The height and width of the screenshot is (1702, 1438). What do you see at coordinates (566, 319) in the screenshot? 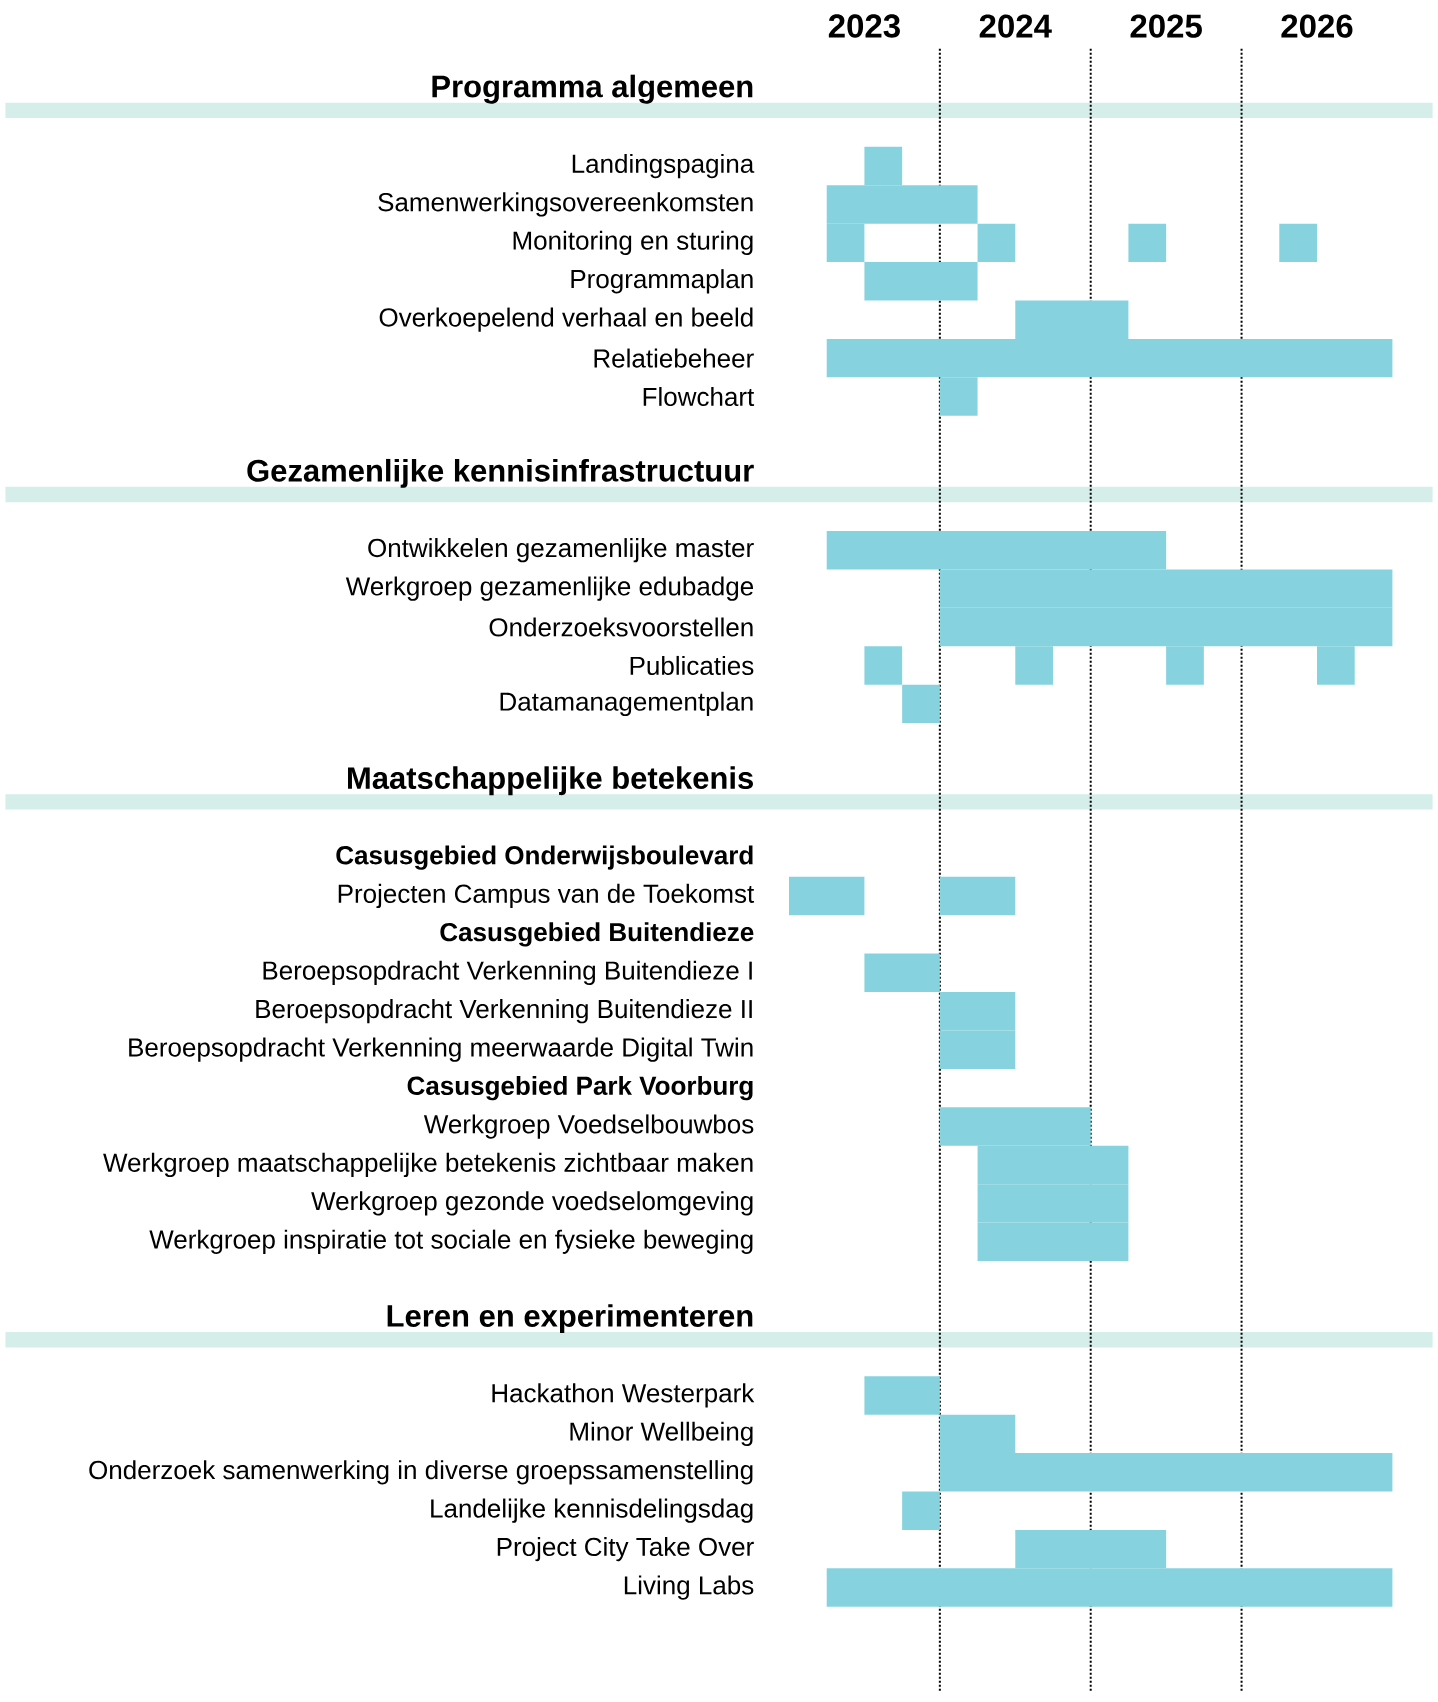
I see `y-tick-label: Overkoepelend verhaal en beeld` at bounding box center [566, 319].